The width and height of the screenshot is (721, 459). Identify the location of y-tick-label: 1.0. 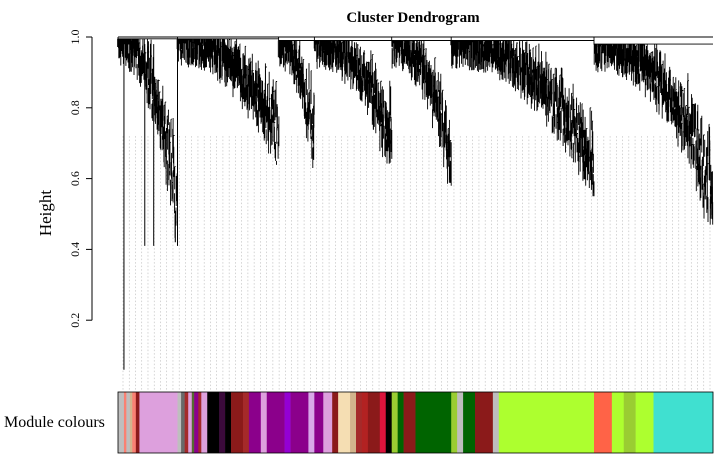
(75, 37).